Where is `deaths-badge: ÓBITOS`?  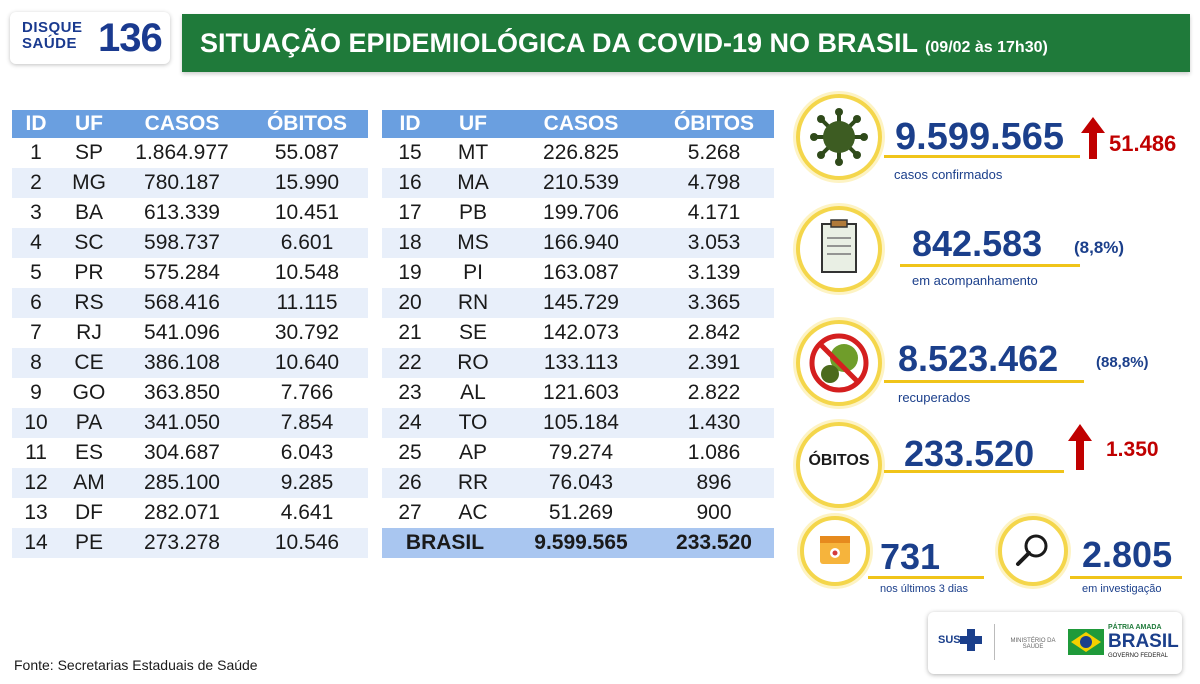 deaths-badge: ÓBITOS is located at coordinates (839, 460).